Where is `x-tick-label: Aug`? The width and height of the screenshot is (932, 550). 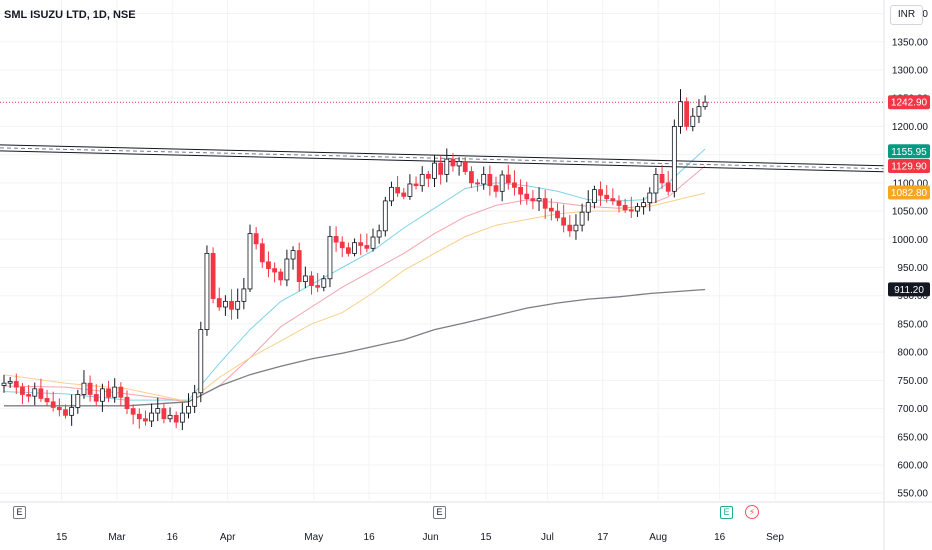 x-tick-label: Aug is located at coordinates (658, 537).